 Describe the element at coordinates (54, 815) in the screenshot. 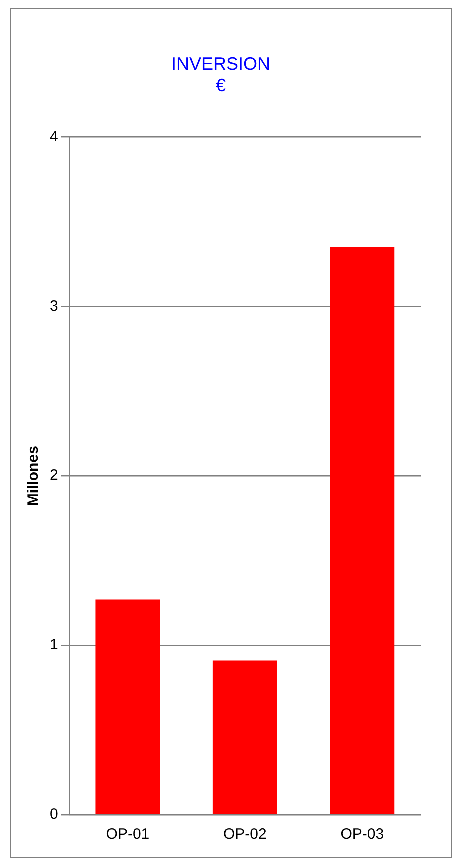

I see `y-tick-label: 0` at that location.